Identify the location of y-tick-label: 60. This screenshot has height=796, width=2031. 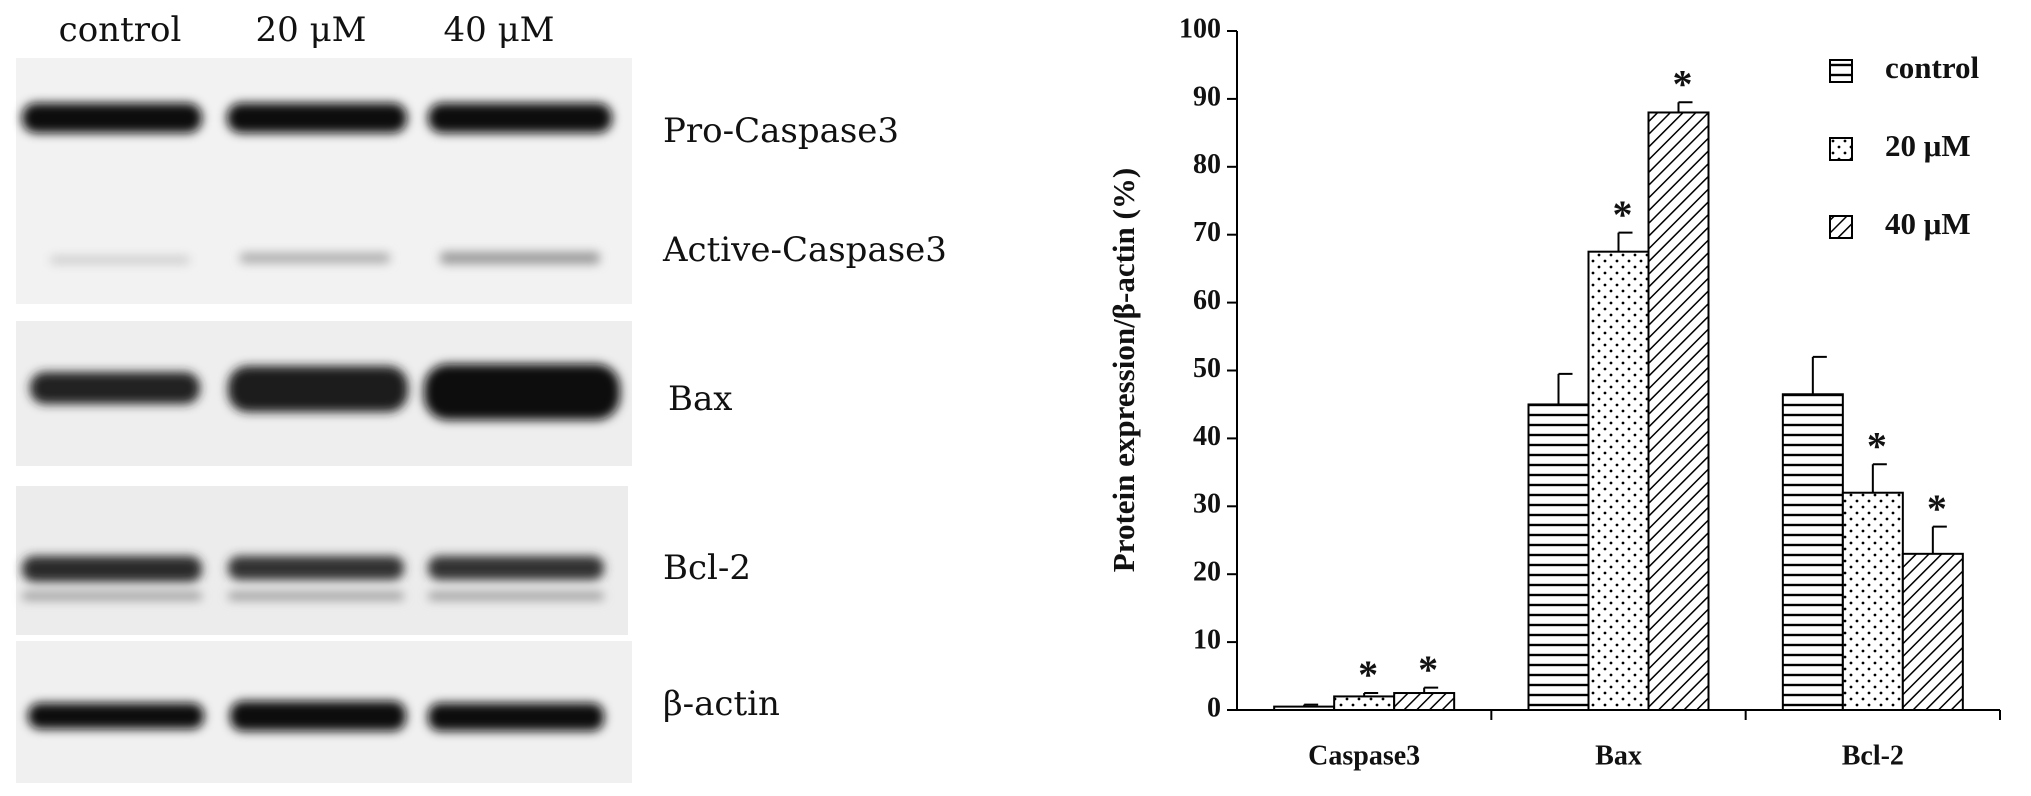
(1207, 300).